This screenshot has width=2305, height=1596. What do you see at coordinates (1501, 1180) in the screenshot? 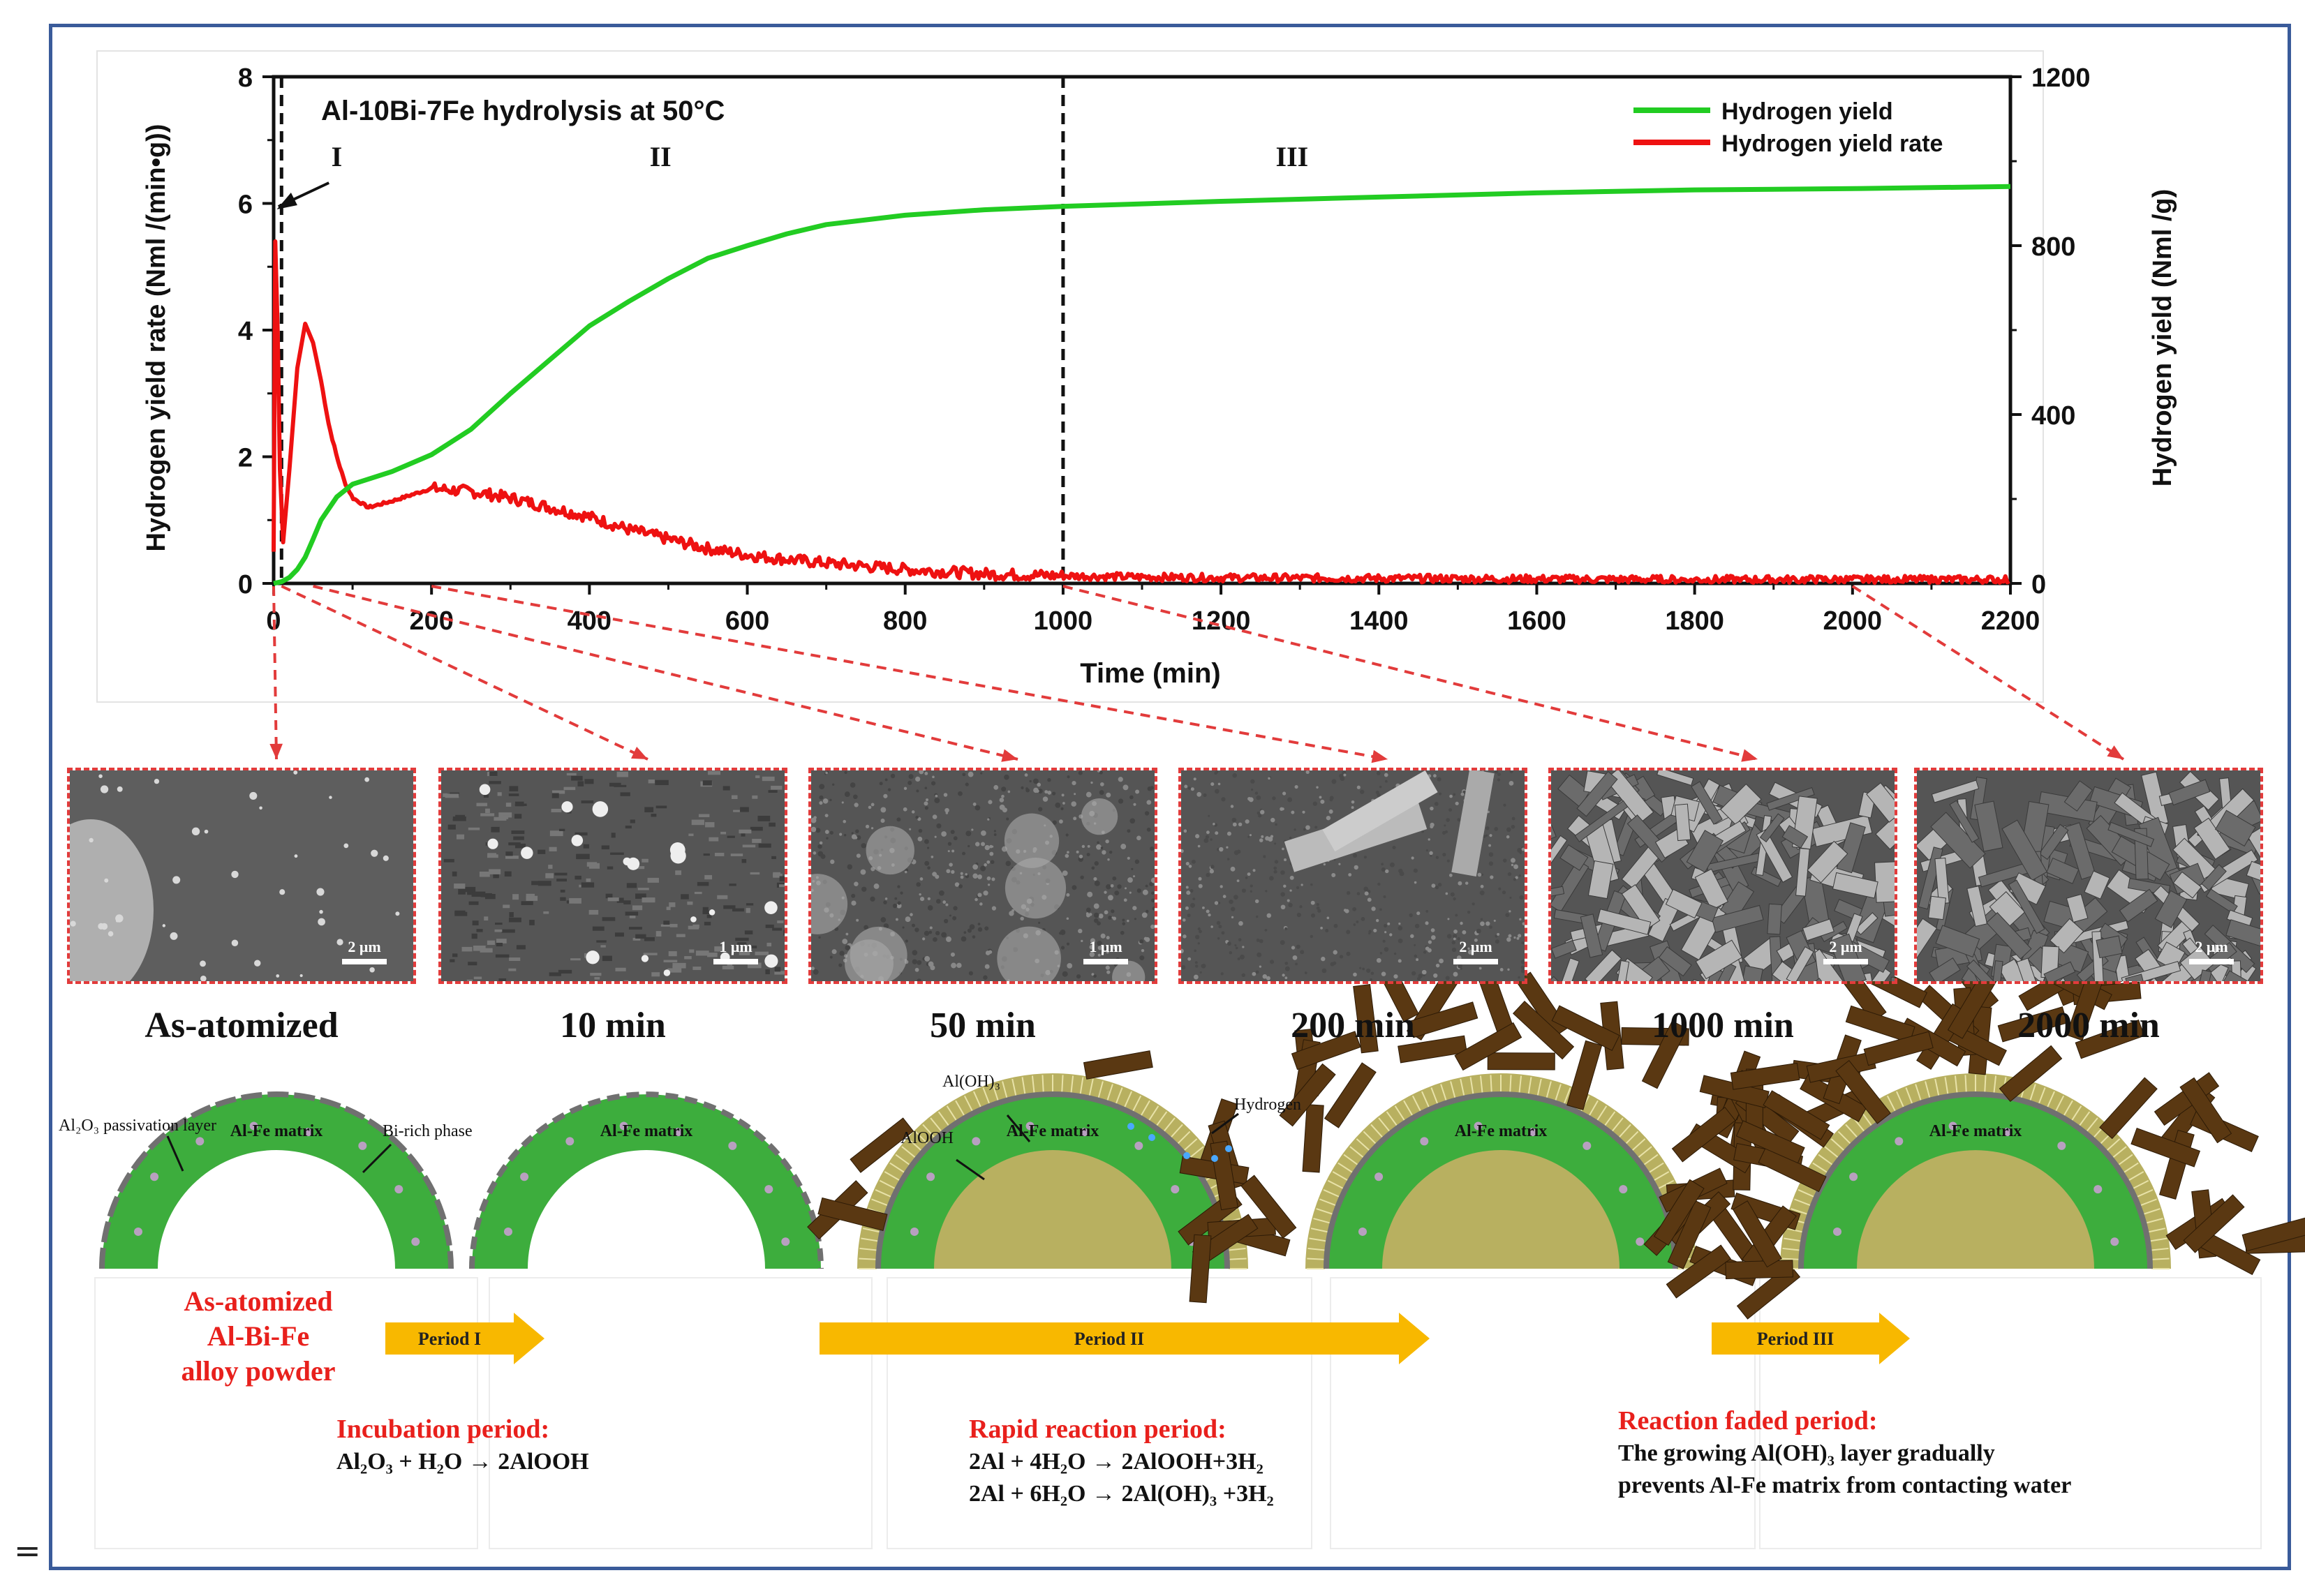
I see `passivation-layer` at bounding box center [1501, 1180].